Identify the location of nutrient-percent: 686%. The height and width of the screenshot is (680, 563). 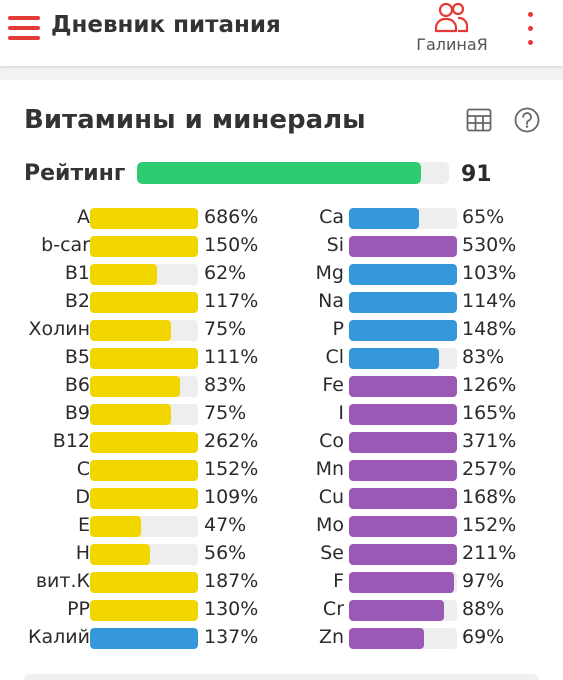
(231, 217).